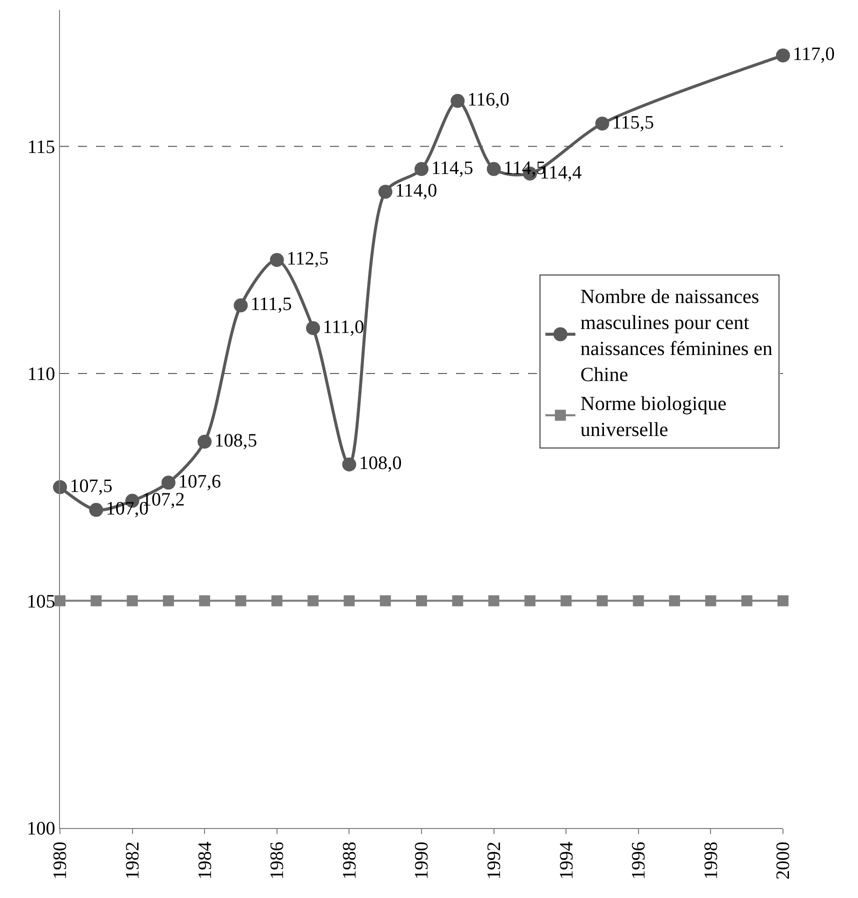 The width and height of the screenshot is (858, 898). I want to click on x-tick-label: 1986, so click(277, 861).